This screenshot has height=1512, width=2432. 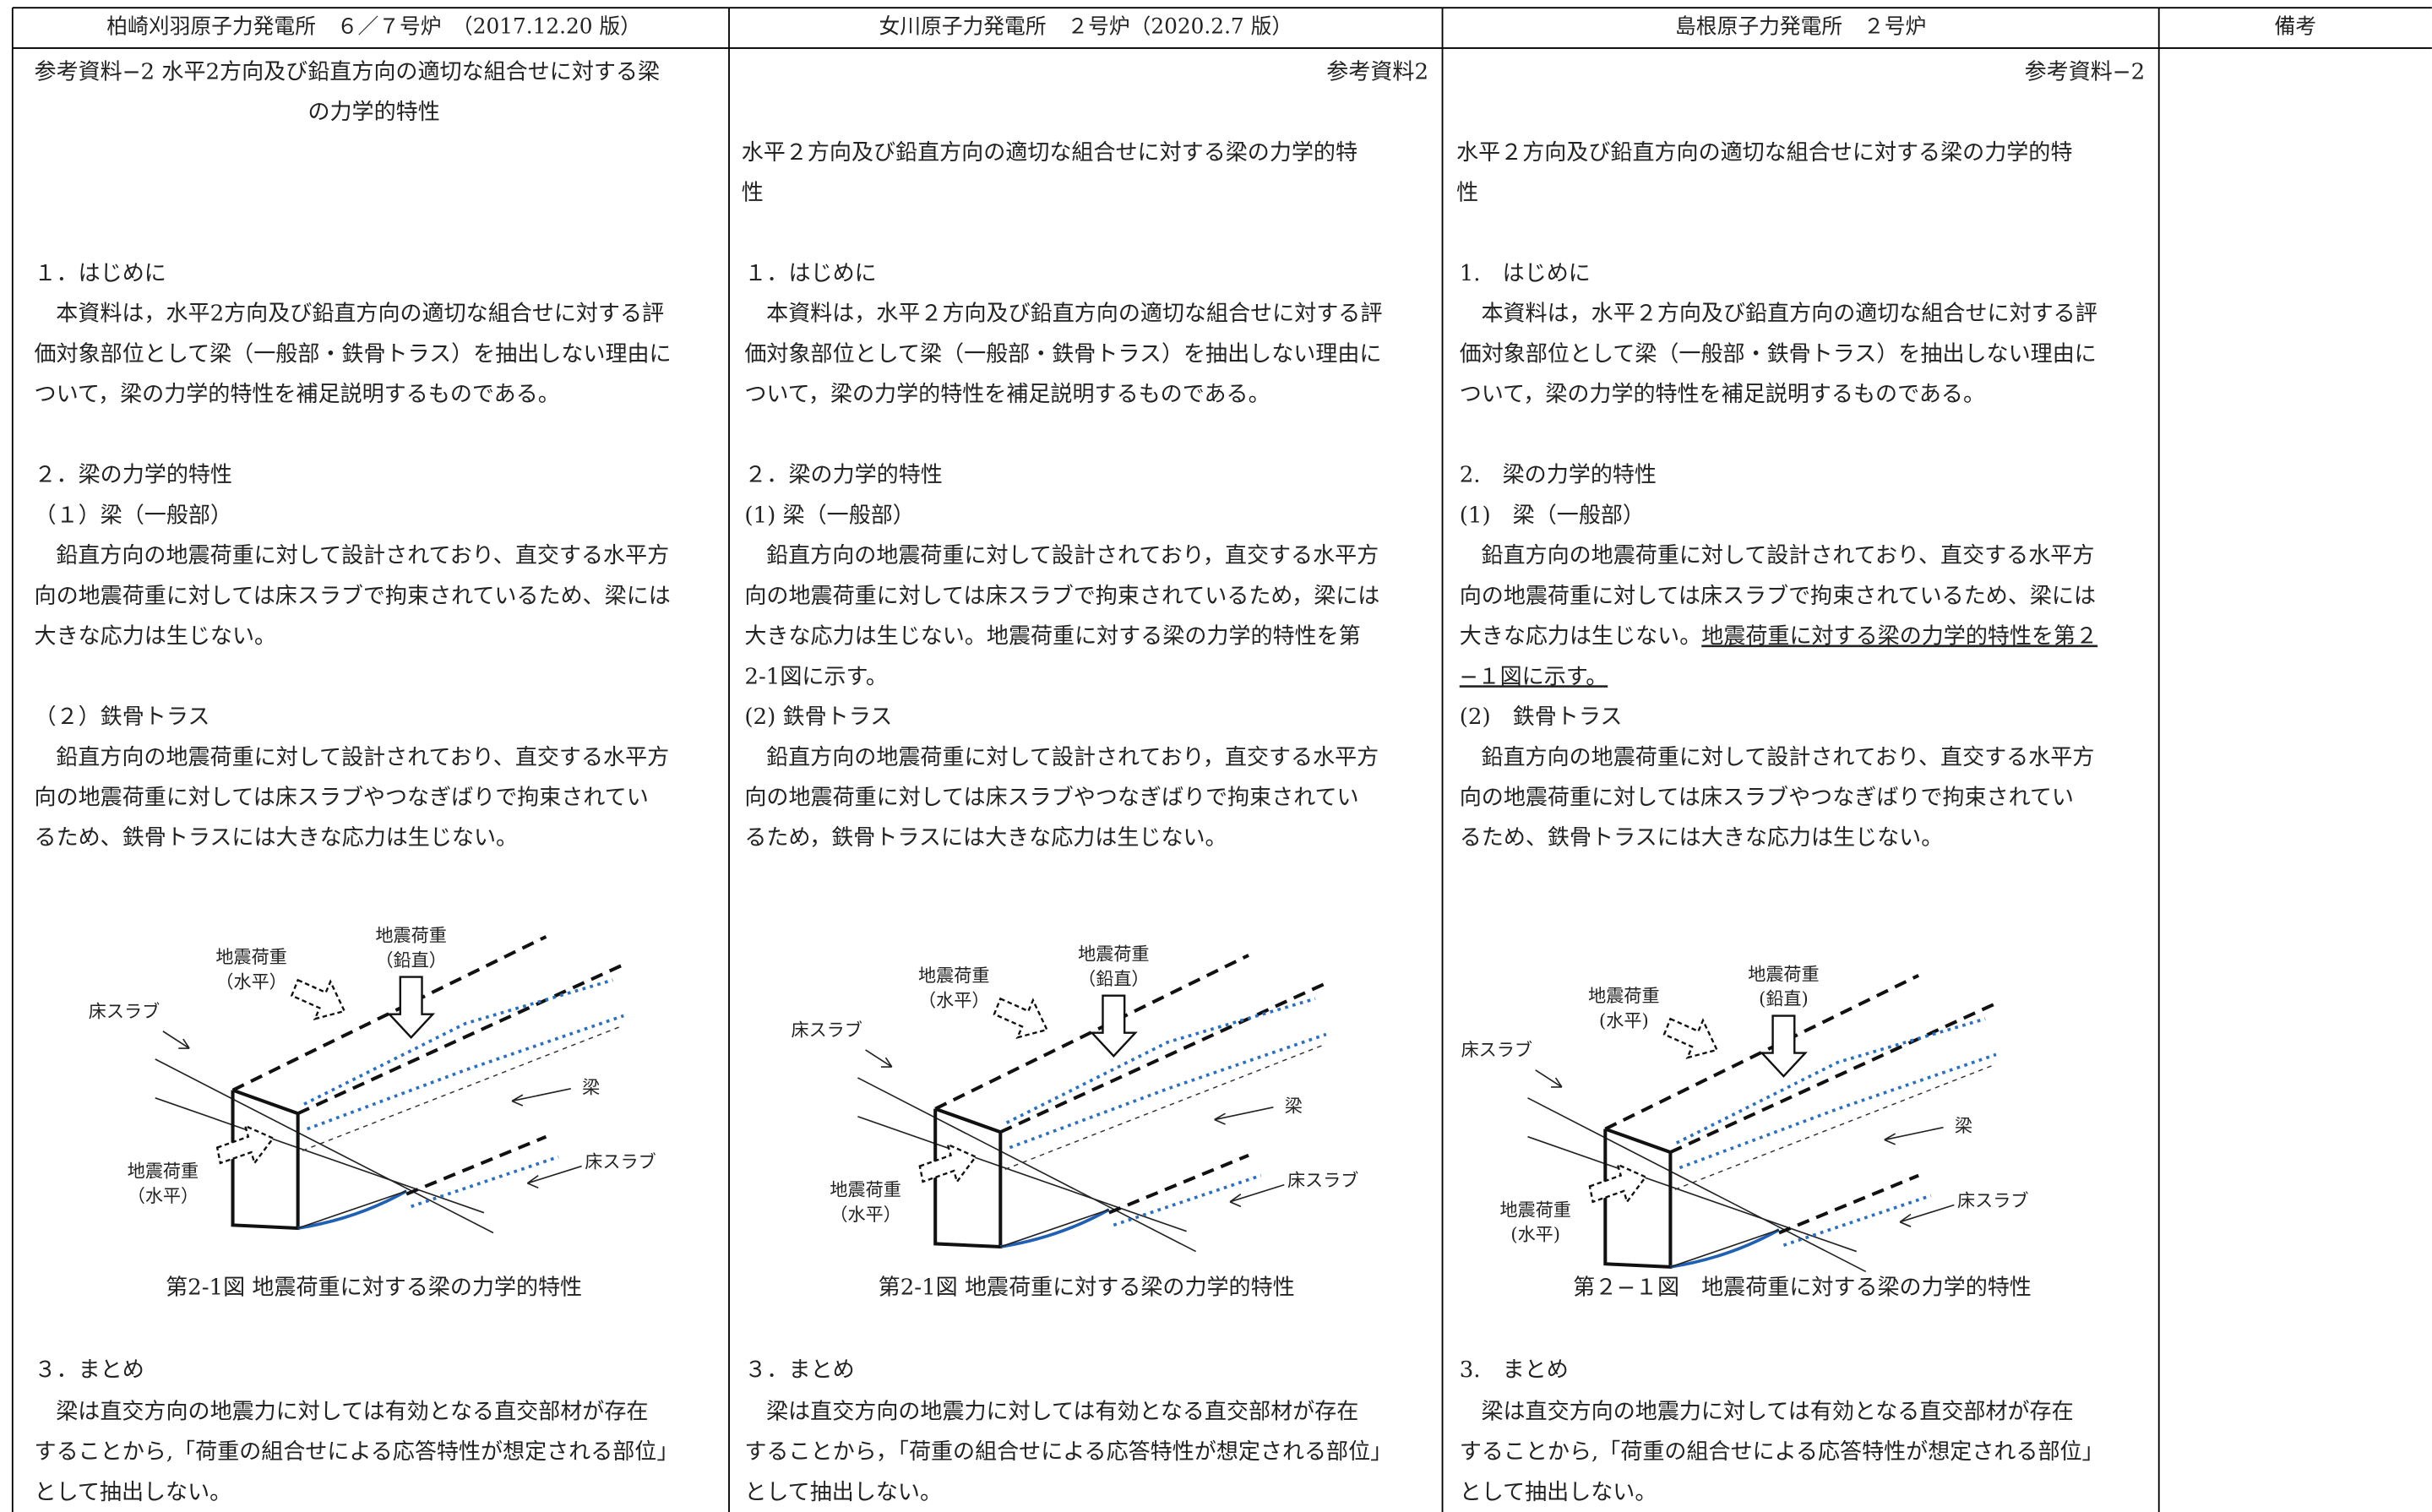 I want to click on section-heading: ２．梁の力学的特性, so click(x=843, y=476).